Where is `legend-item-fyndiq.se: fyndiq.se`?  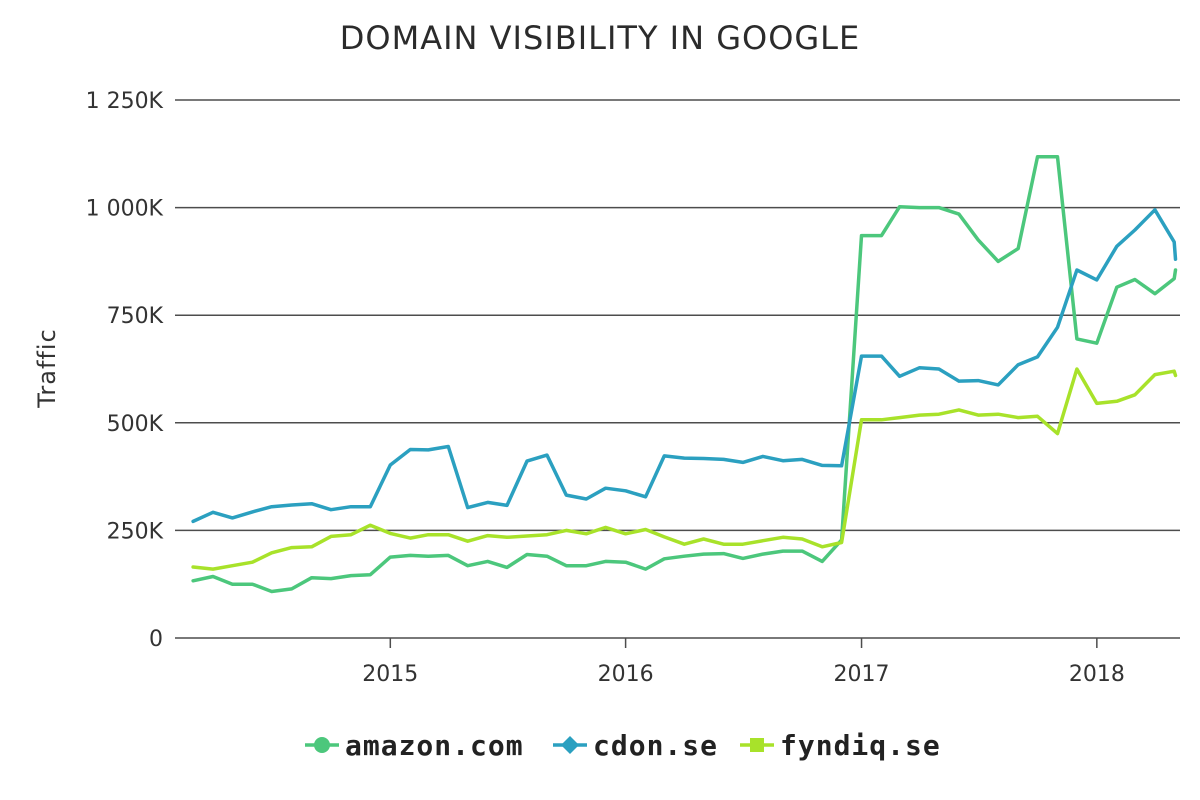
legend-item-fyndiq.se: fyndiq.se is located at coordinates (840, 745).